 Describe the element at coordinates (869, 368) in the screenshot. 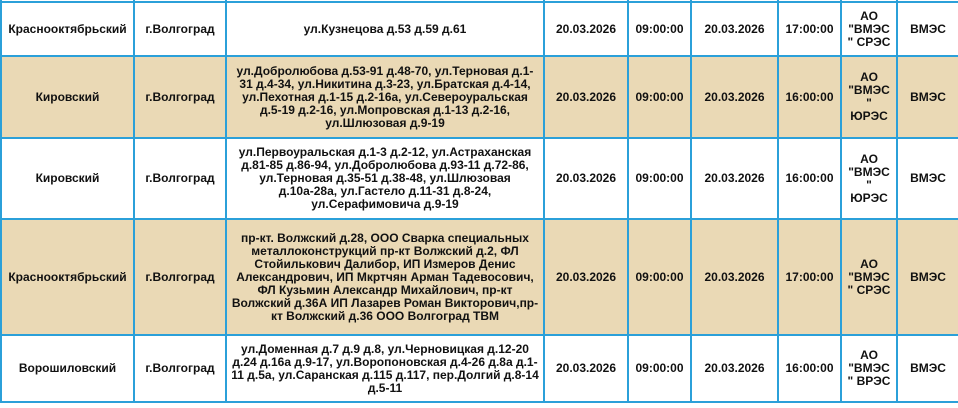

I see `cell-org: АО "ВМЭС" ВРЭС` at that location.